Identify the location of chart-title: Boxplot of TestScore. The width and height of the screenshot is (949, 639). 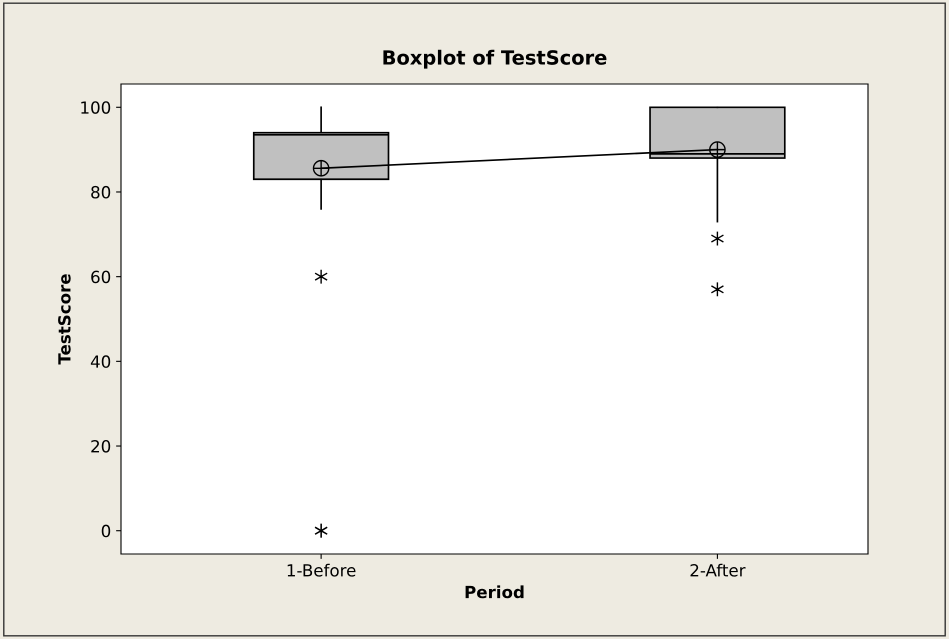
(494, 59).